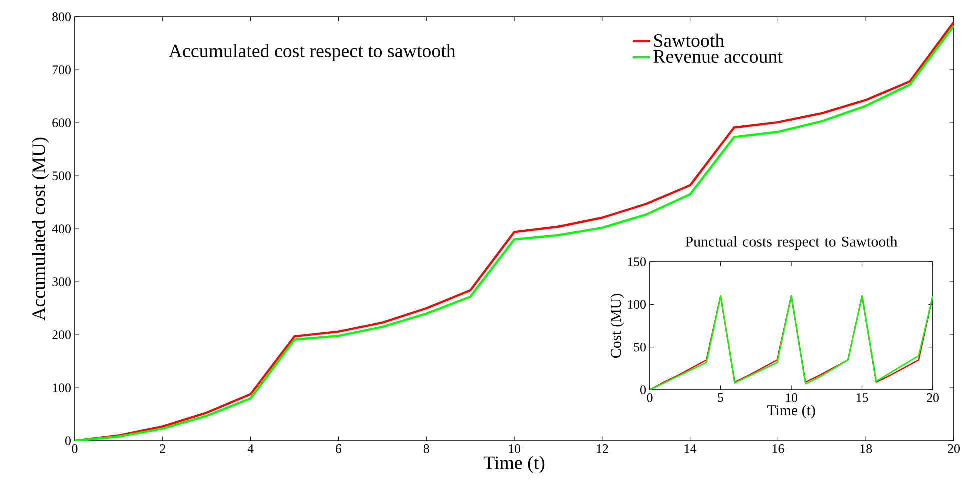 The width and height of the screenshot is (964, 493). I want to click on x-tick-label: 14, so click(690, 449).